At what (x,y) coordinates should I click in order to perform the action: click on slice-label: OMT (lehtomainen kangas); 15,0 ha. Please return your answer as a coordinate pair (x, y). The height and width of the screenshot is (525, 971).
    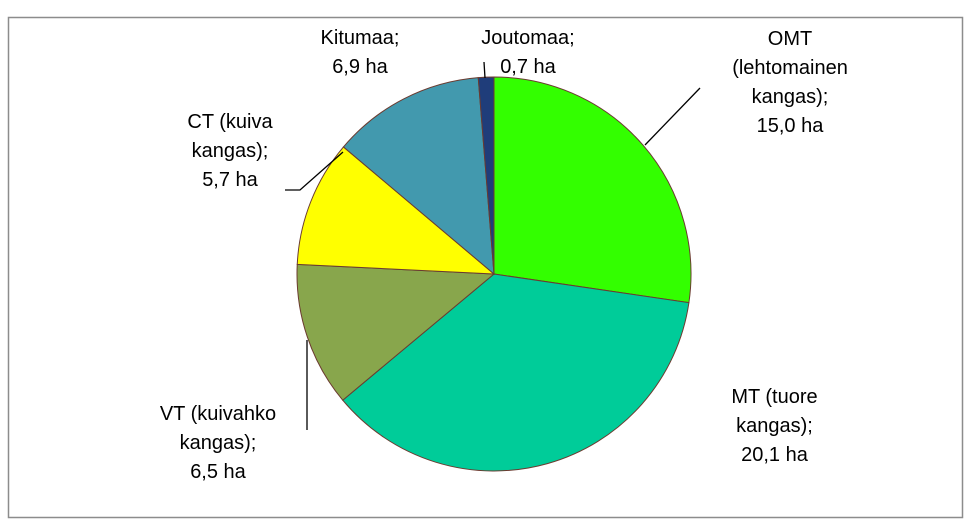
    Looking at the image, I should click on (790, 83).